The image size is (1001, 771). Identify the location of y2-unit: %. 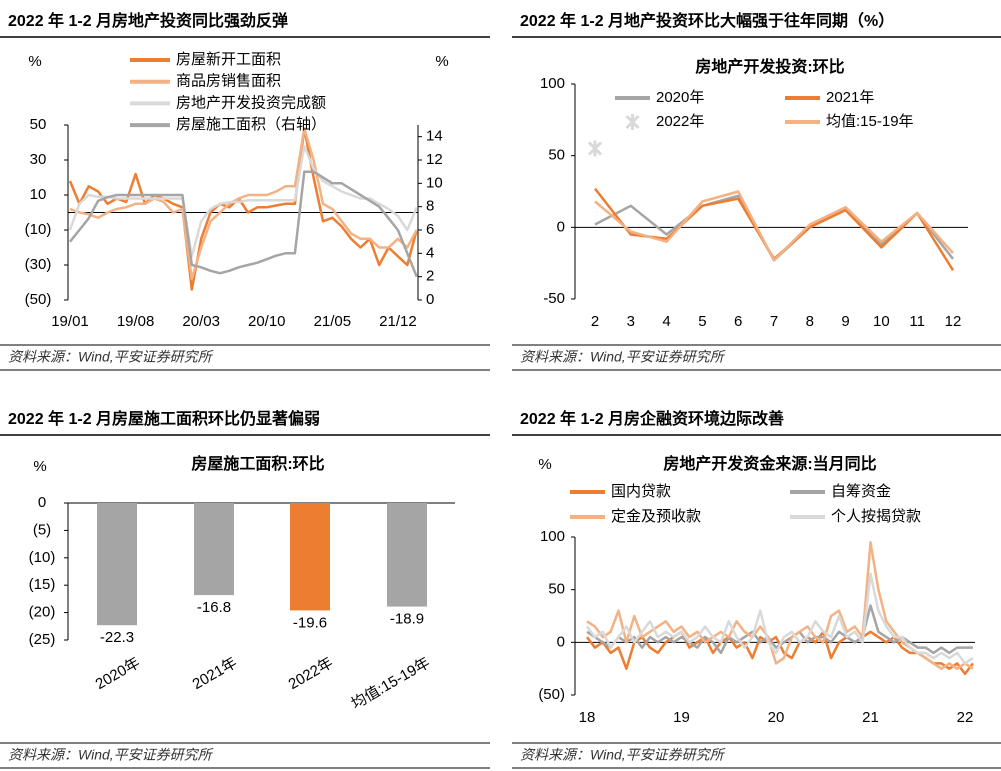
(441, 61).